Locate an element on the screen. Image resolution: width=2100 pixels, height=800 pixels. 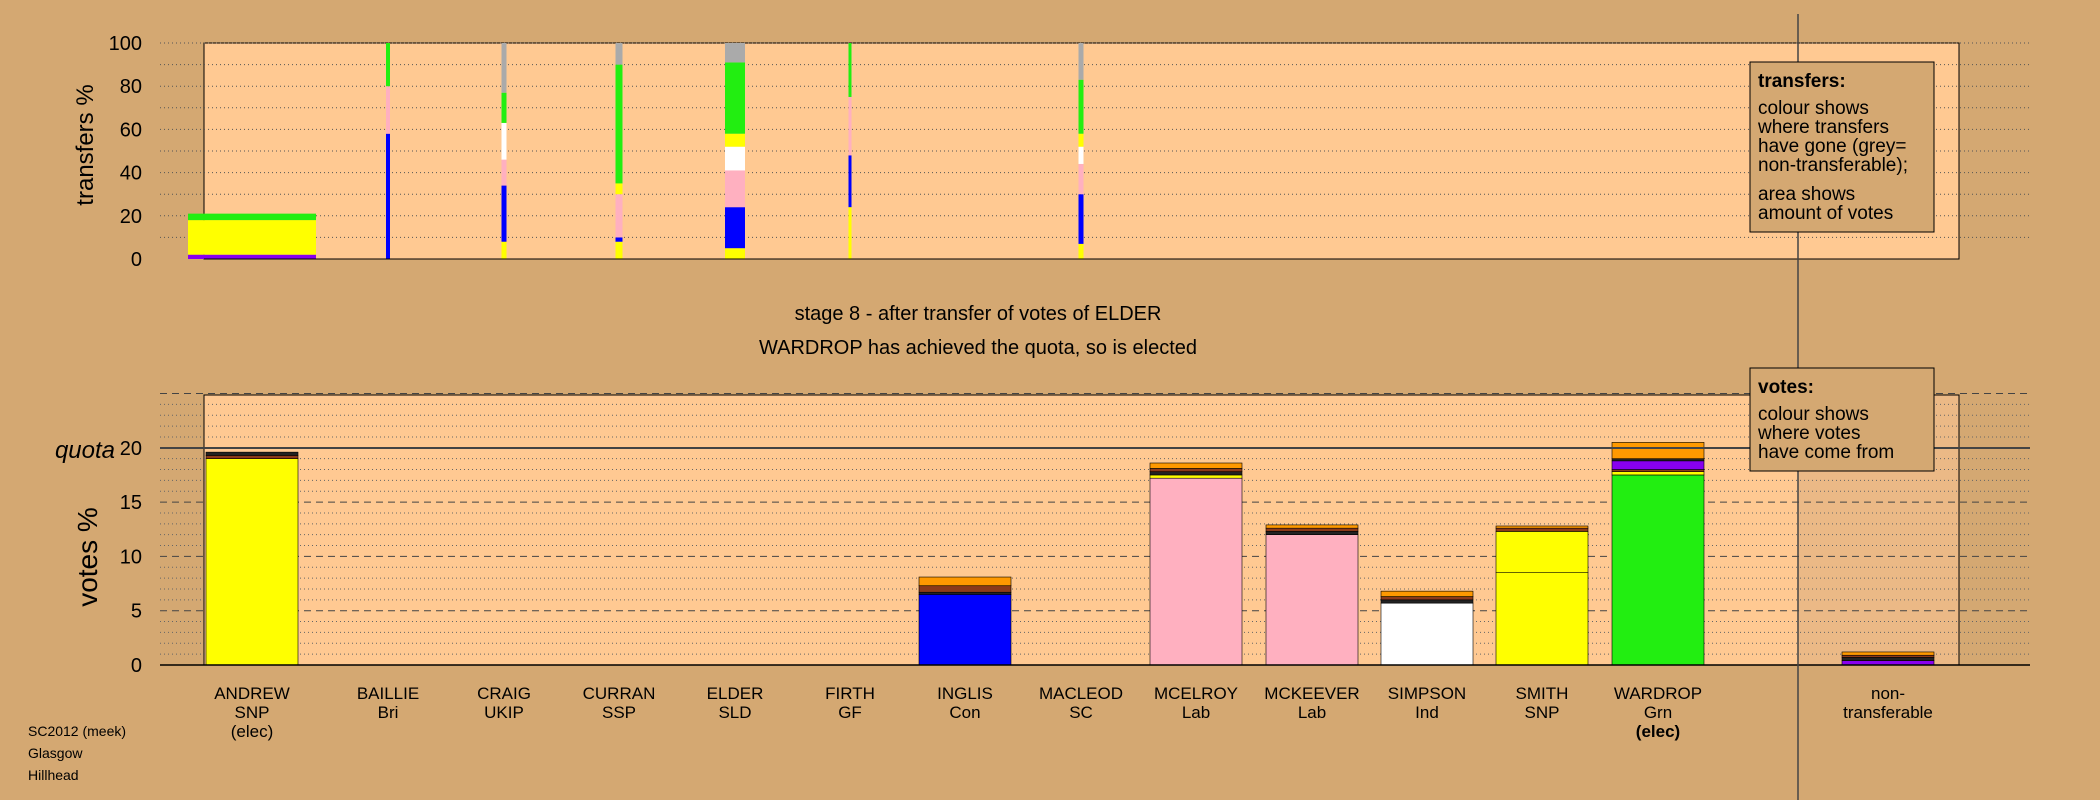
candidate-party-label: Bri is located at coordinates (388, 712).